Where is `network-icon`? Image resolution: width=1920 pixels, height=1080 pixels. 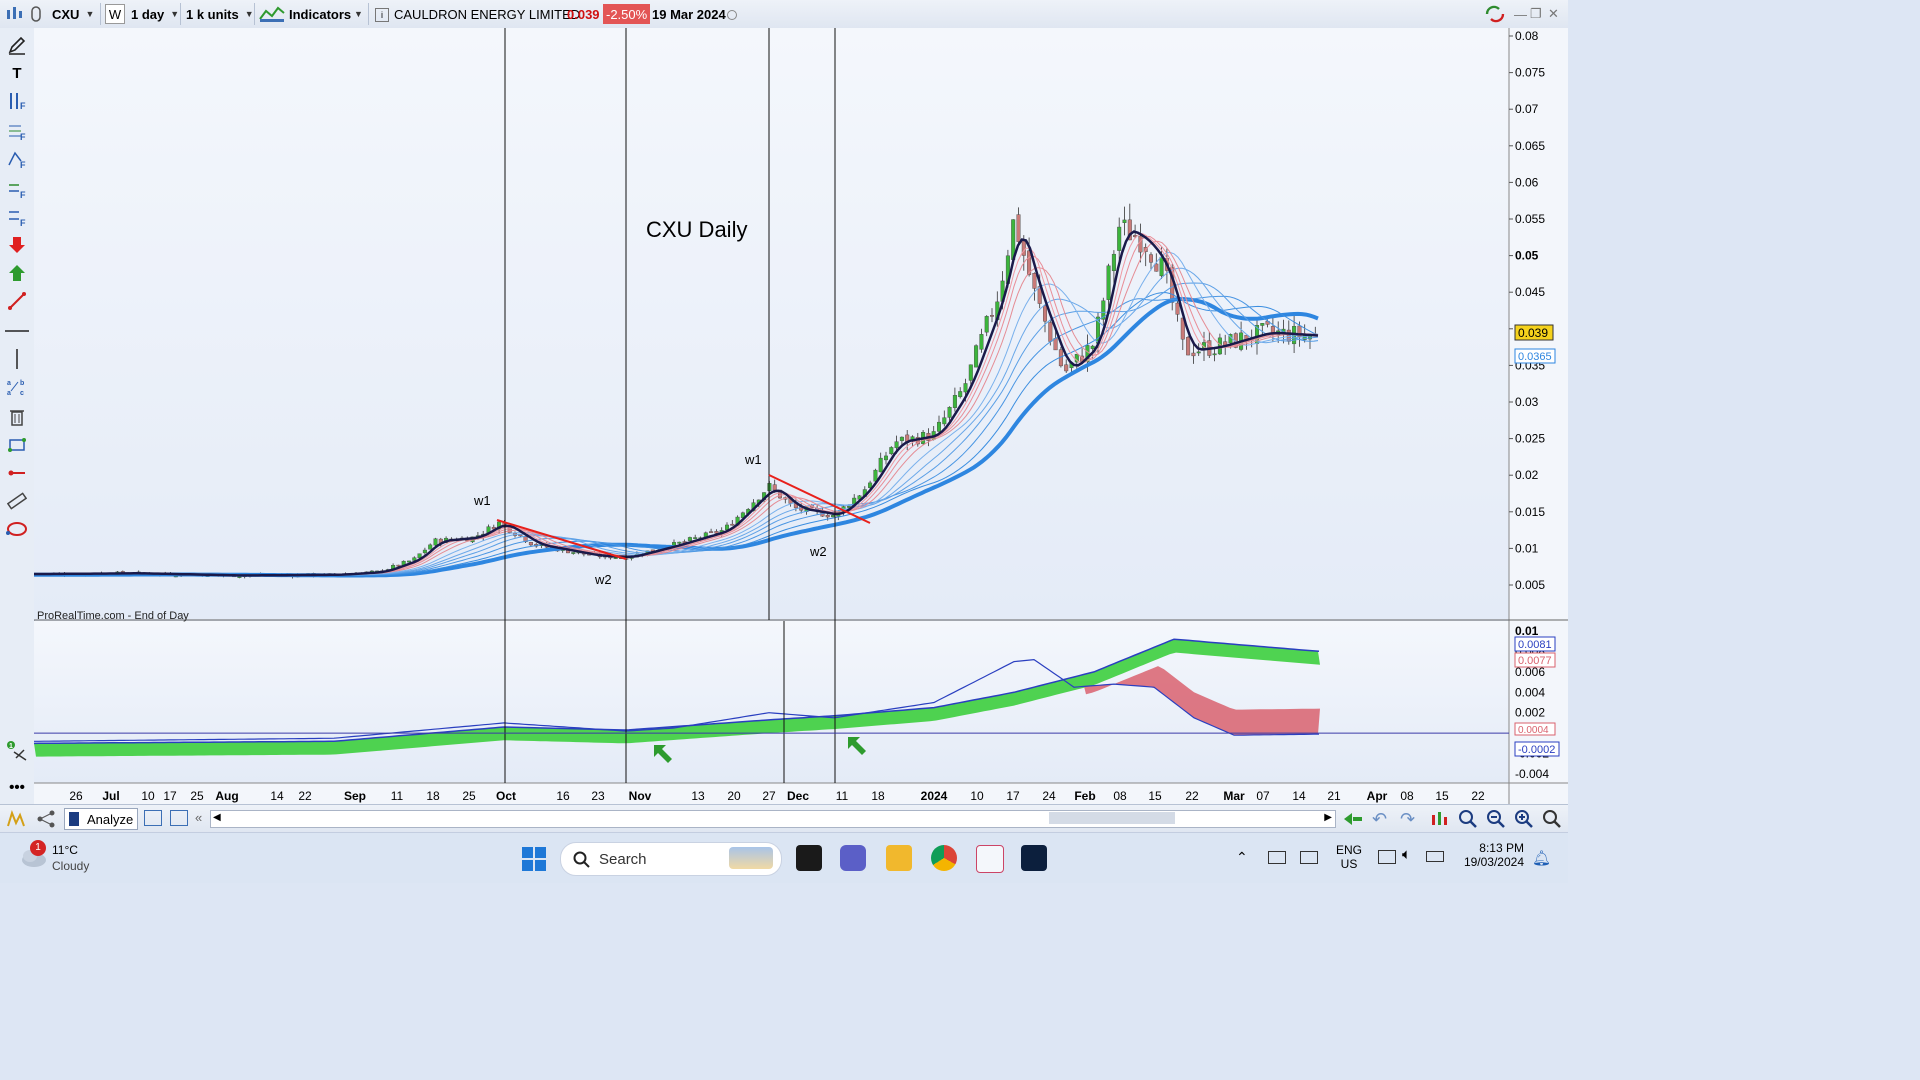
network-icon is located at coordinates (1387, 857).